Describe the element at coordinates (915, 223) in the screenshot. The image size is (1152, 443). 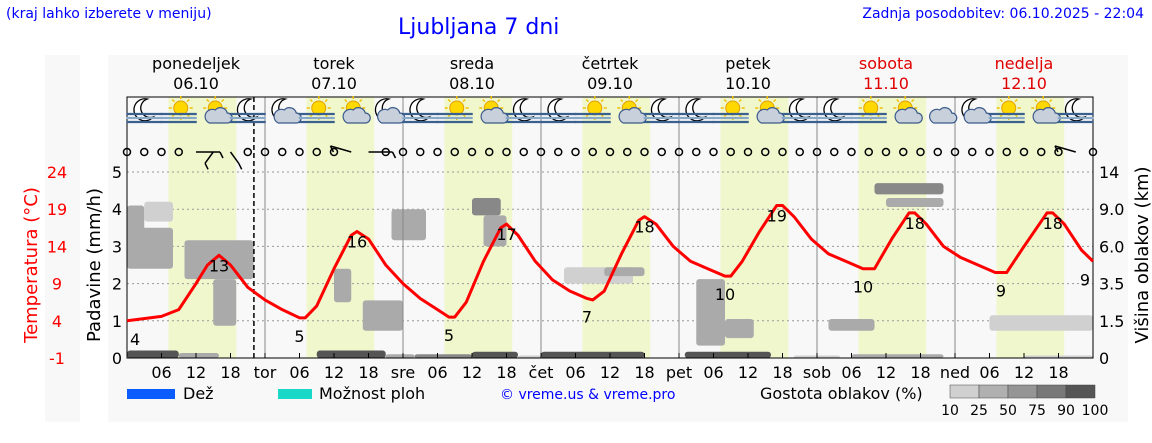
I see `temperature-label: 18` at that location.